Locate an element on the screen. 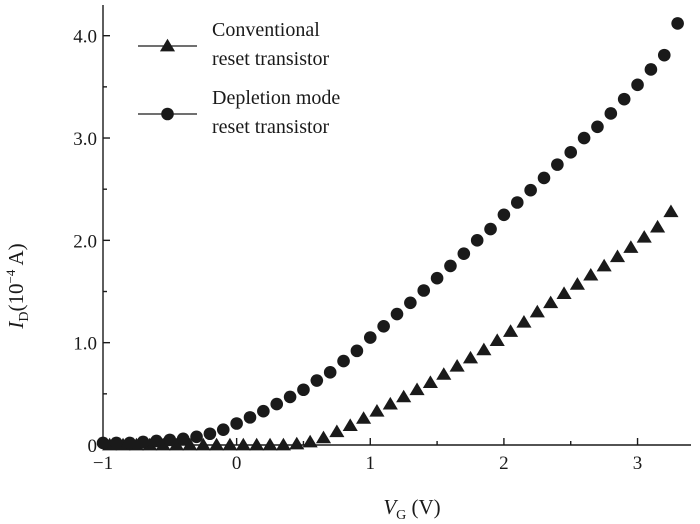  legend-label: reset transistor is located at coordinates (271, 59).